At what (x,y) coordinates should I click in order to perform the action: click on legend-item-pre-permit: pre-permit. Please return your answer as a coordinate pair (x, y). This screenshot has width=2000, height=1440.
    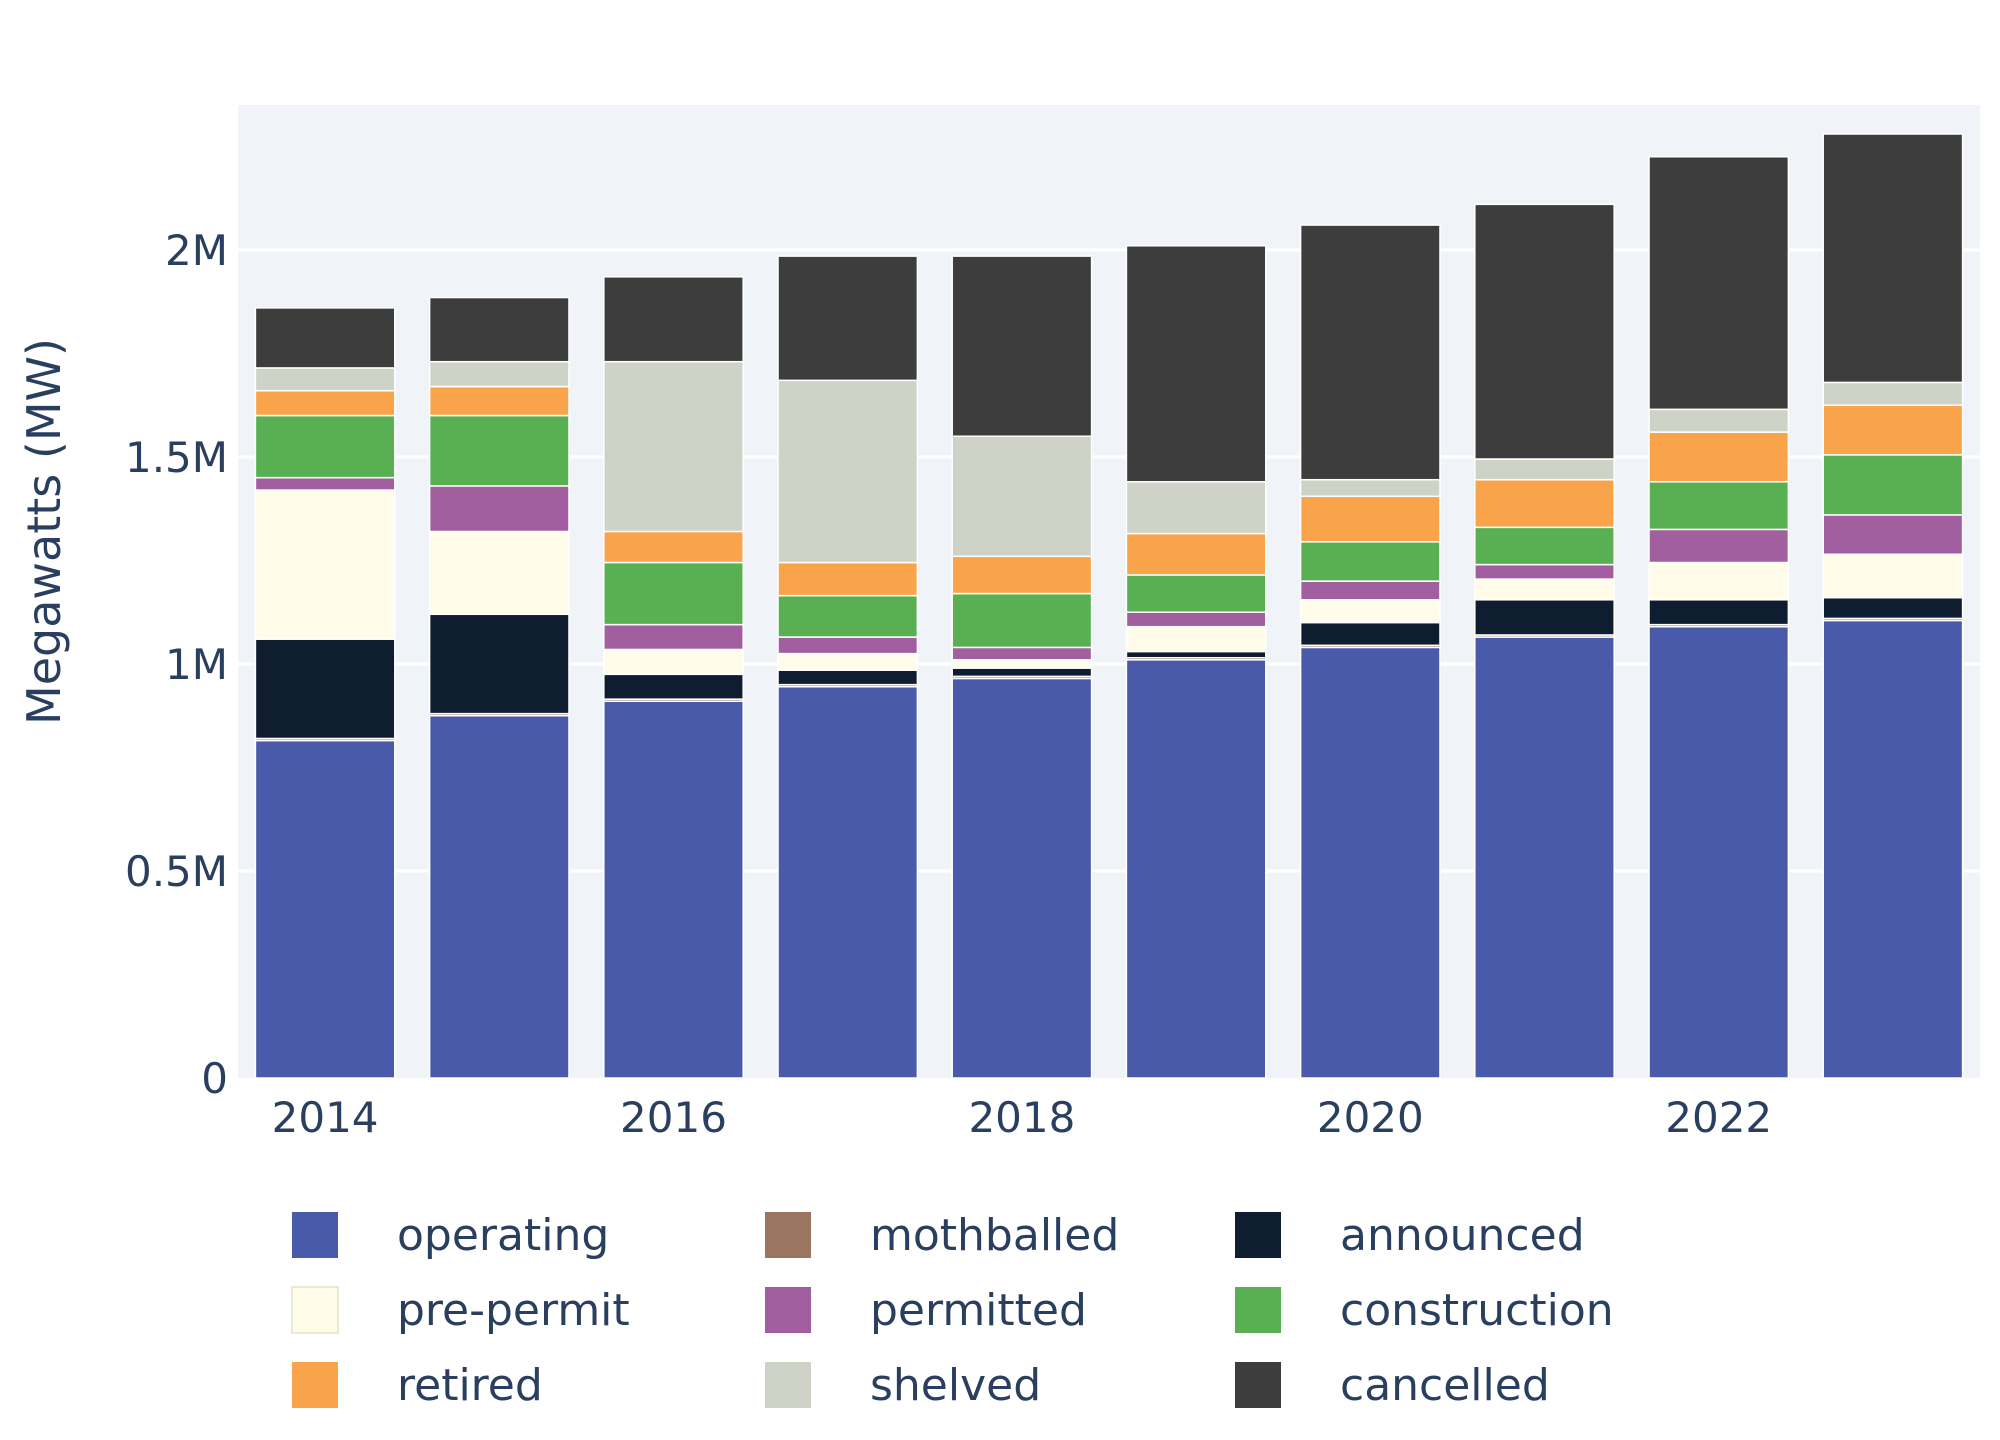
    Looking at the image, I should click on (460, 1310).